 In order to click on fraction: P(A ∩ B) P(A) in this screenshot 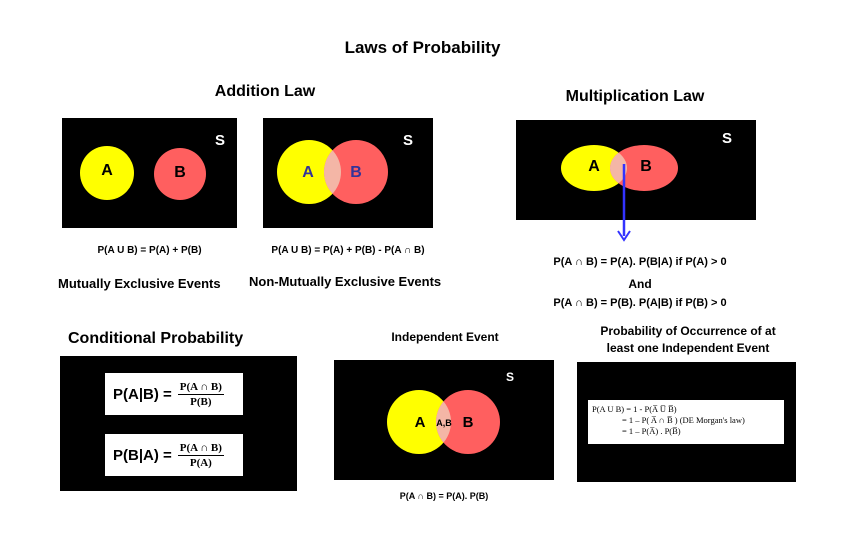, I will do `click(200, 455)`.